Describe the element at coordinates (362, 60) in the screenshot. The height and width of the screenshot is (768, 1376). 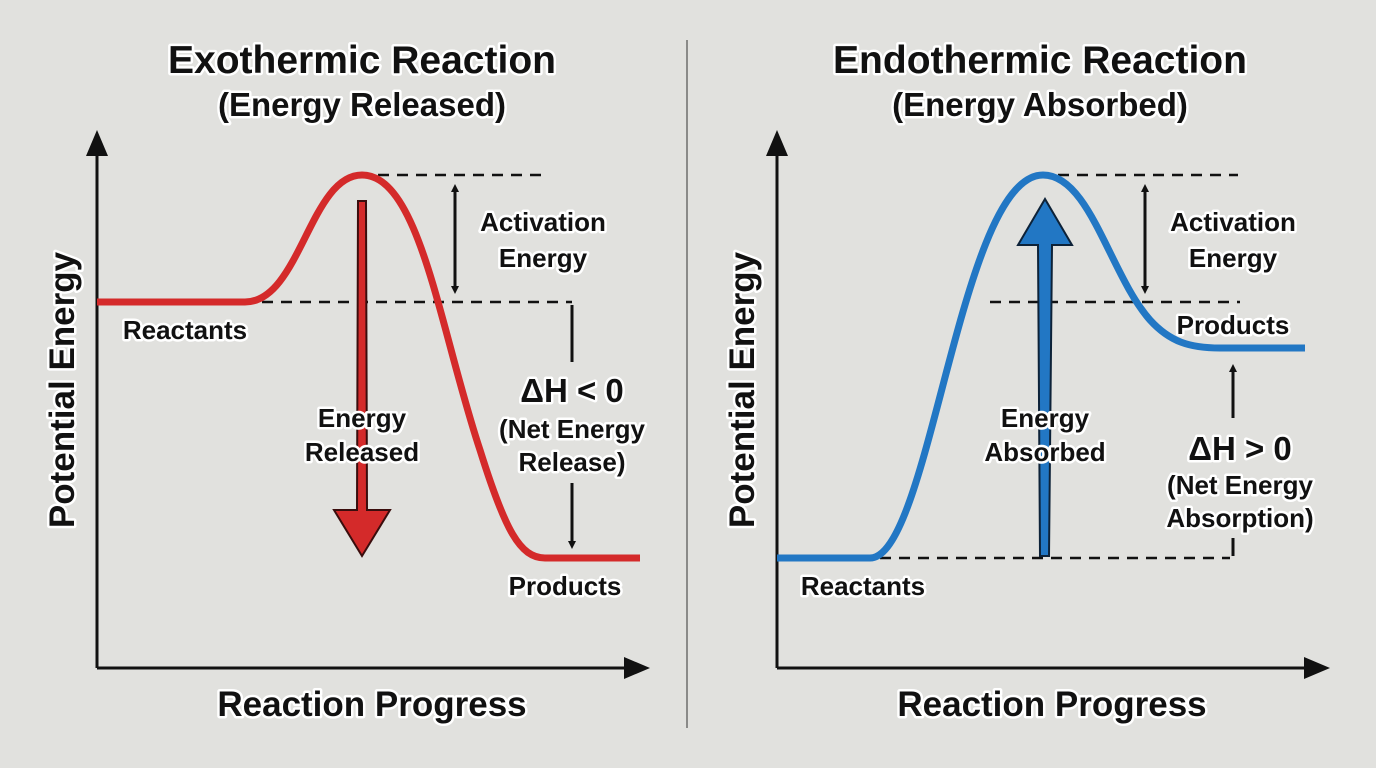
I see `exo-title: Exothermic Reaction` at that location.